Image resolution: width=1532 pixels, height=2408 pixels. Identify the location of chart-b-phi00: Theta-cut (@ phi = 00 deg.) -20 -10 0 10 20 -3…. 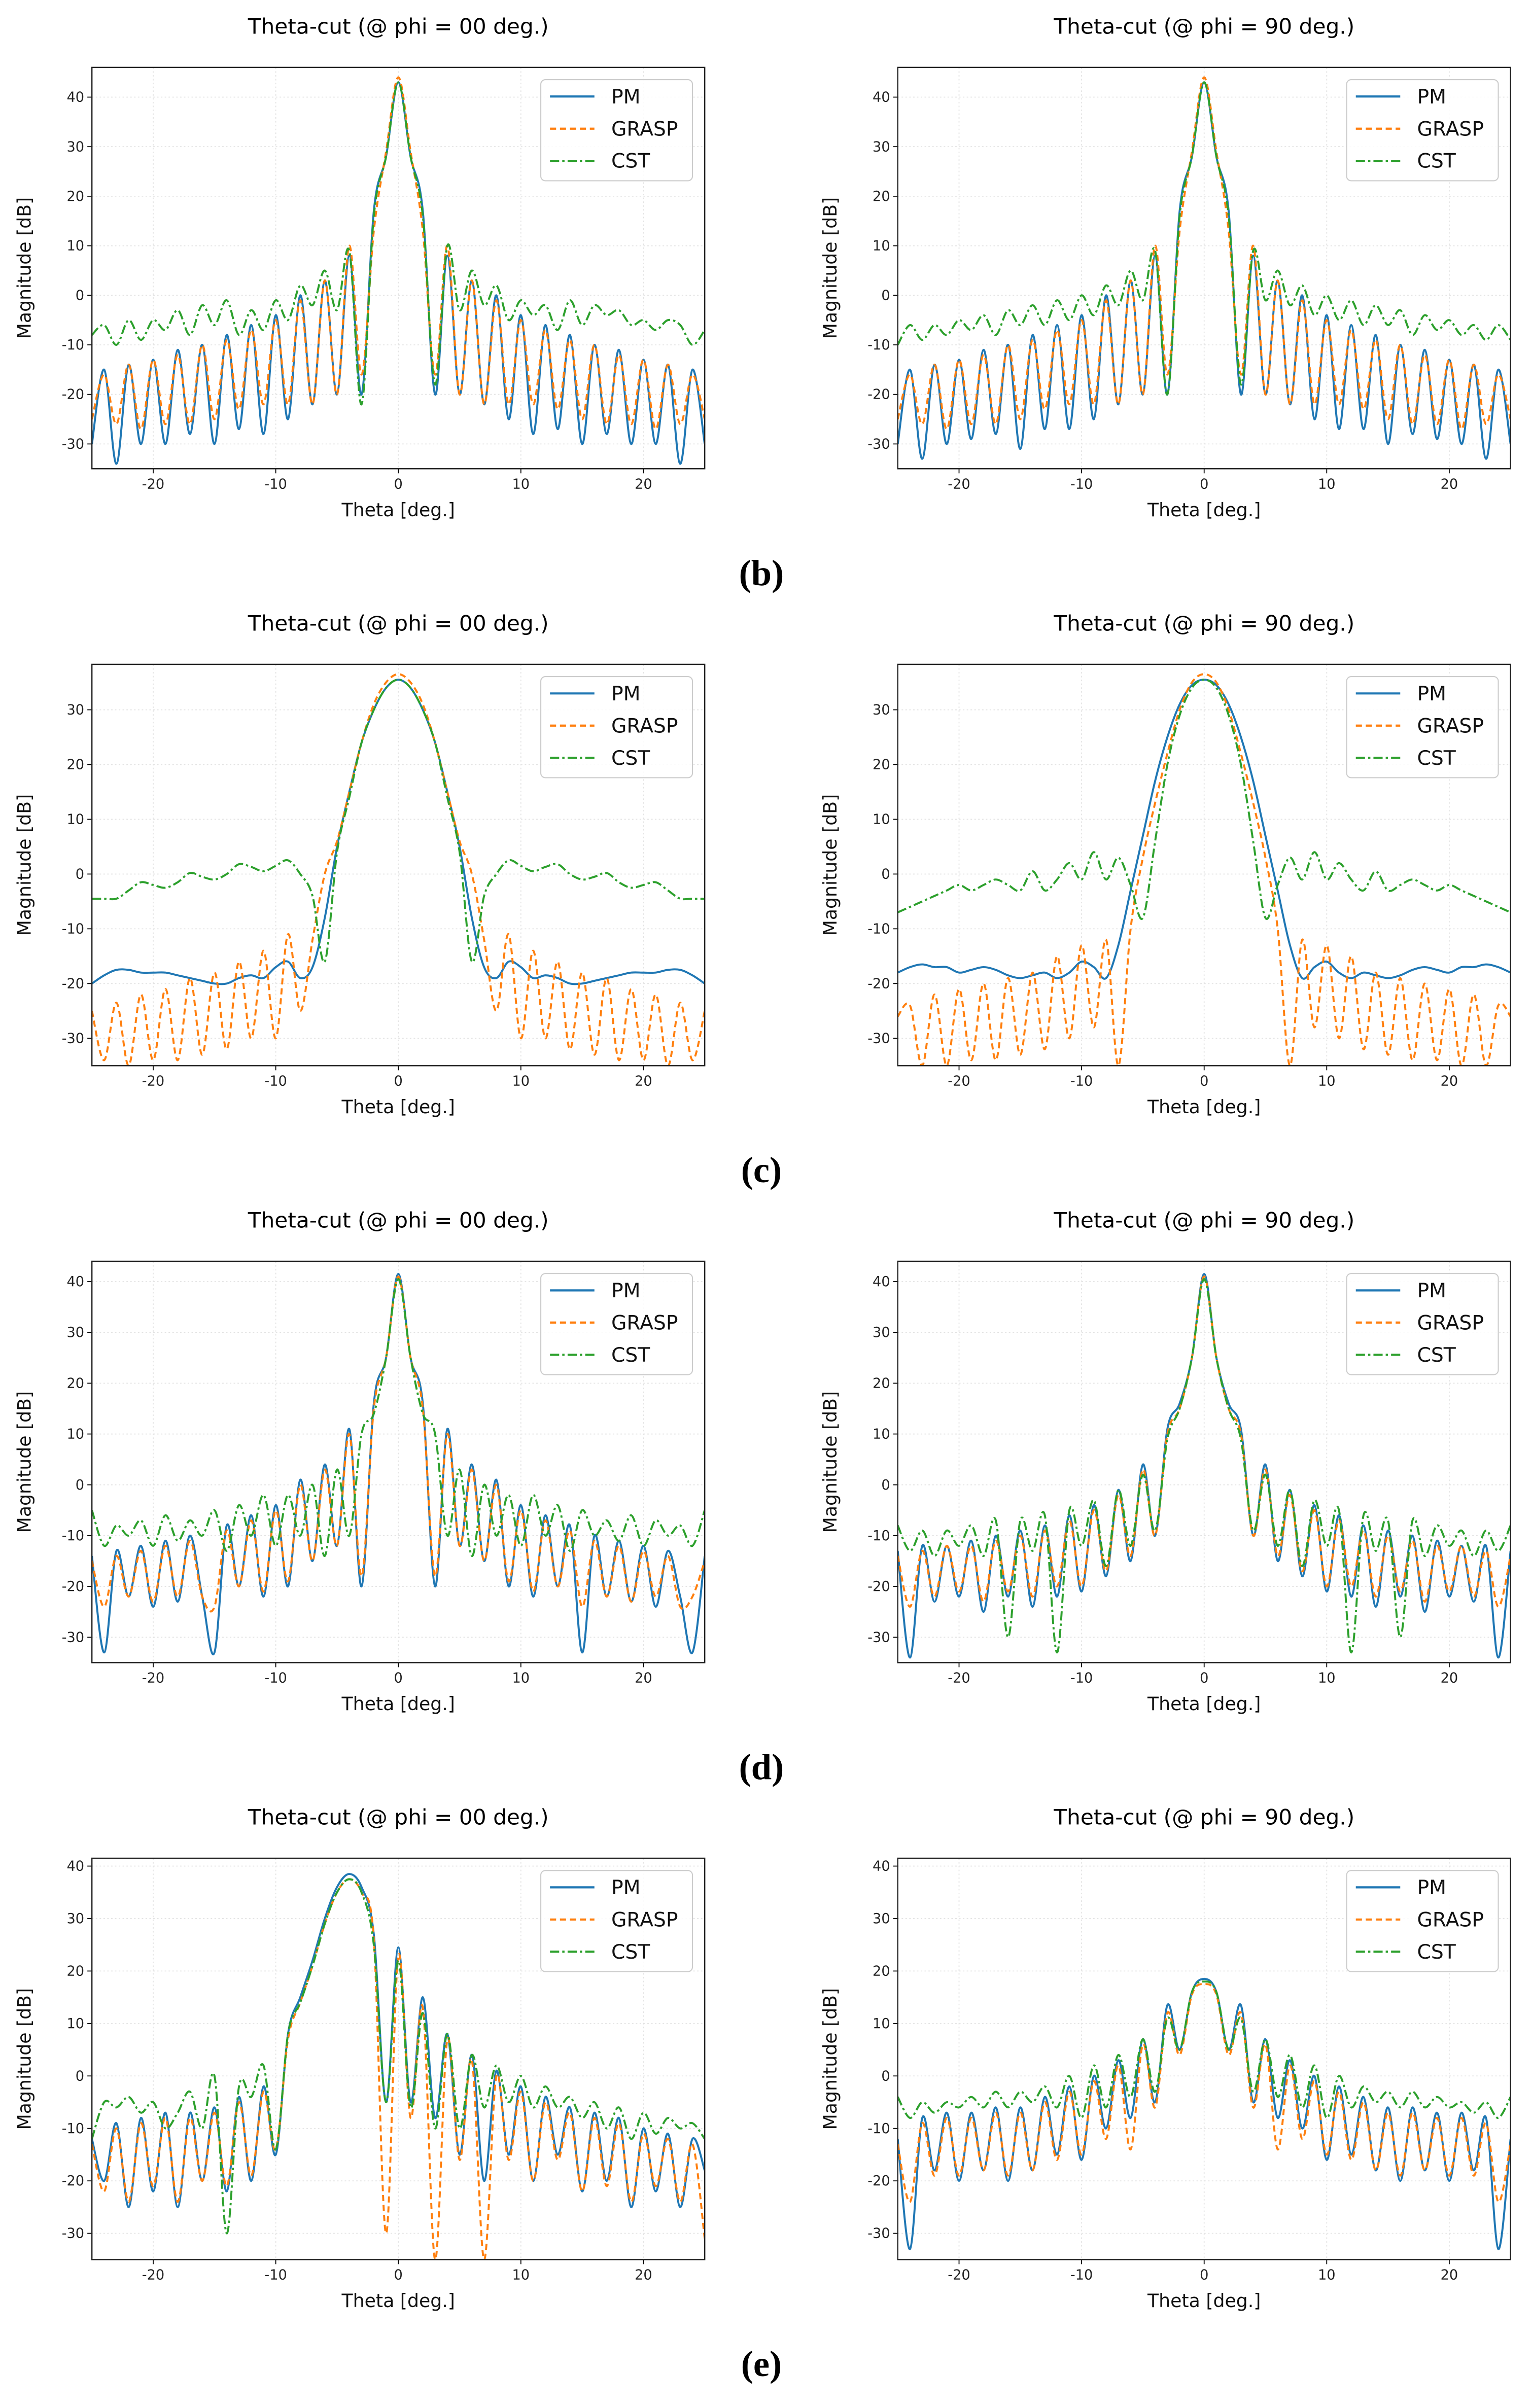
(359, 267).